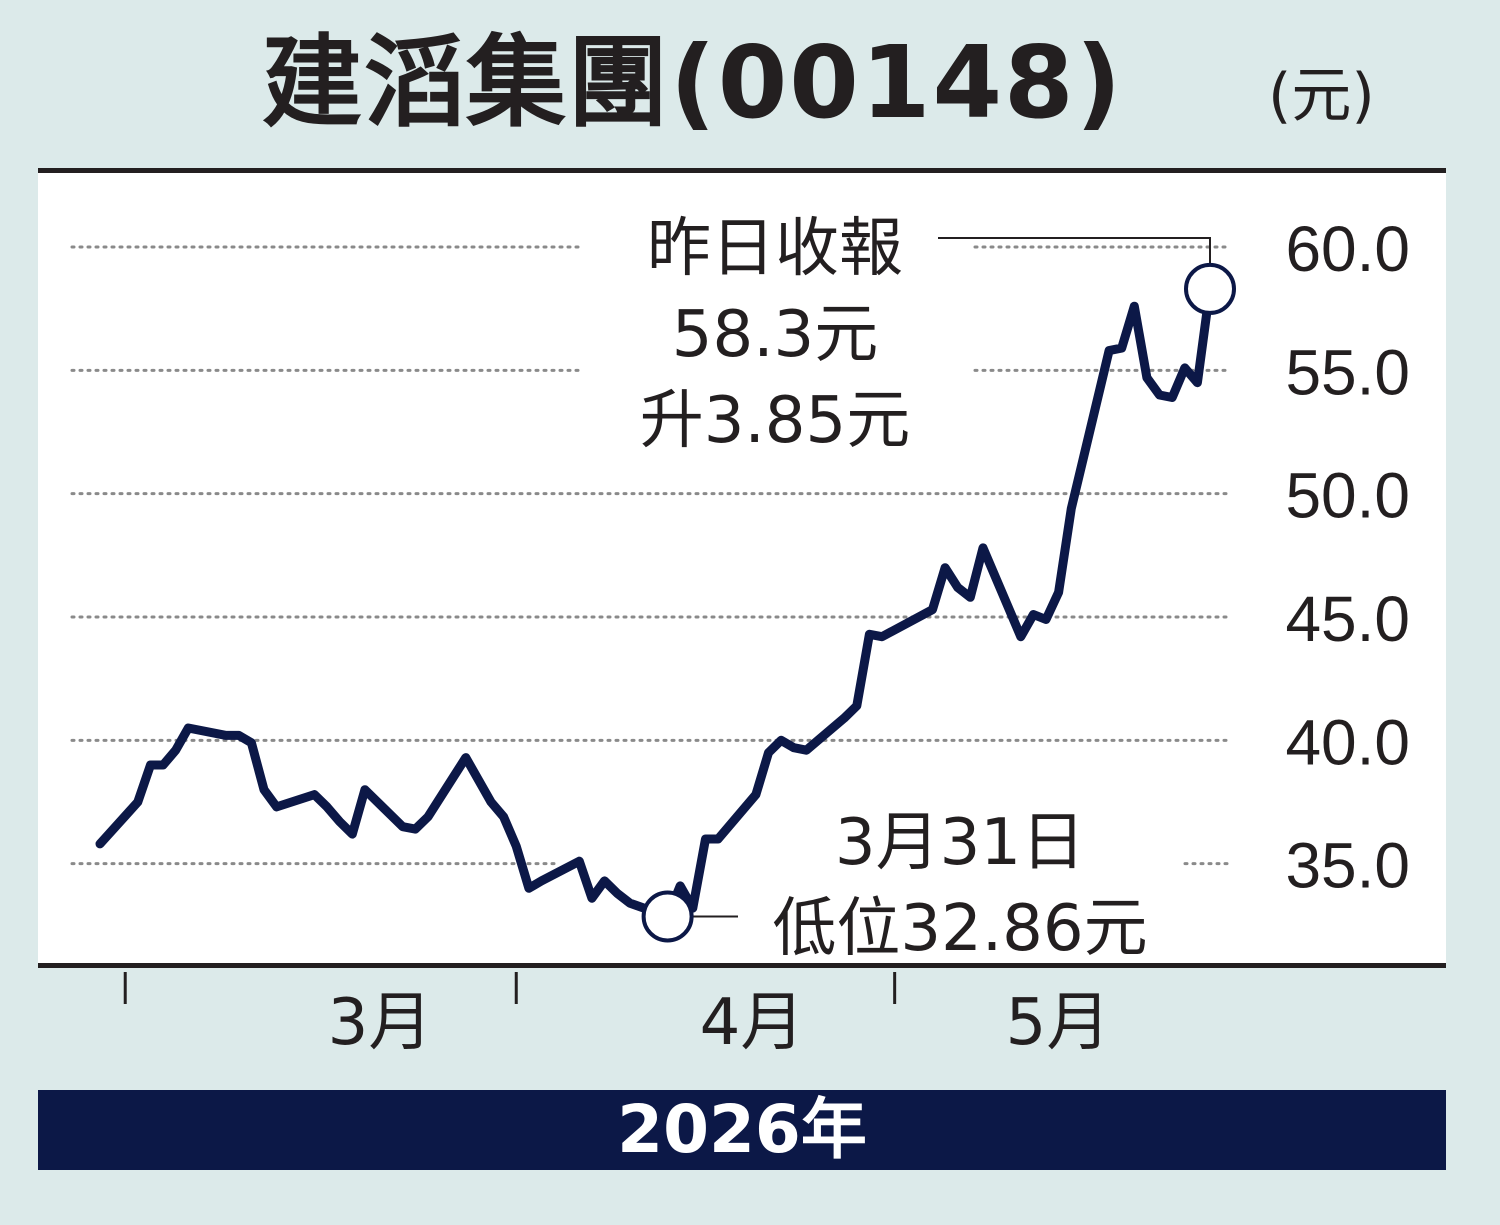 The image size is (1500, 1225). I want to click on y-axis-ticks: 35.0 40.0 45.0 50.0 55.0 60.0, so click(1347, 557).